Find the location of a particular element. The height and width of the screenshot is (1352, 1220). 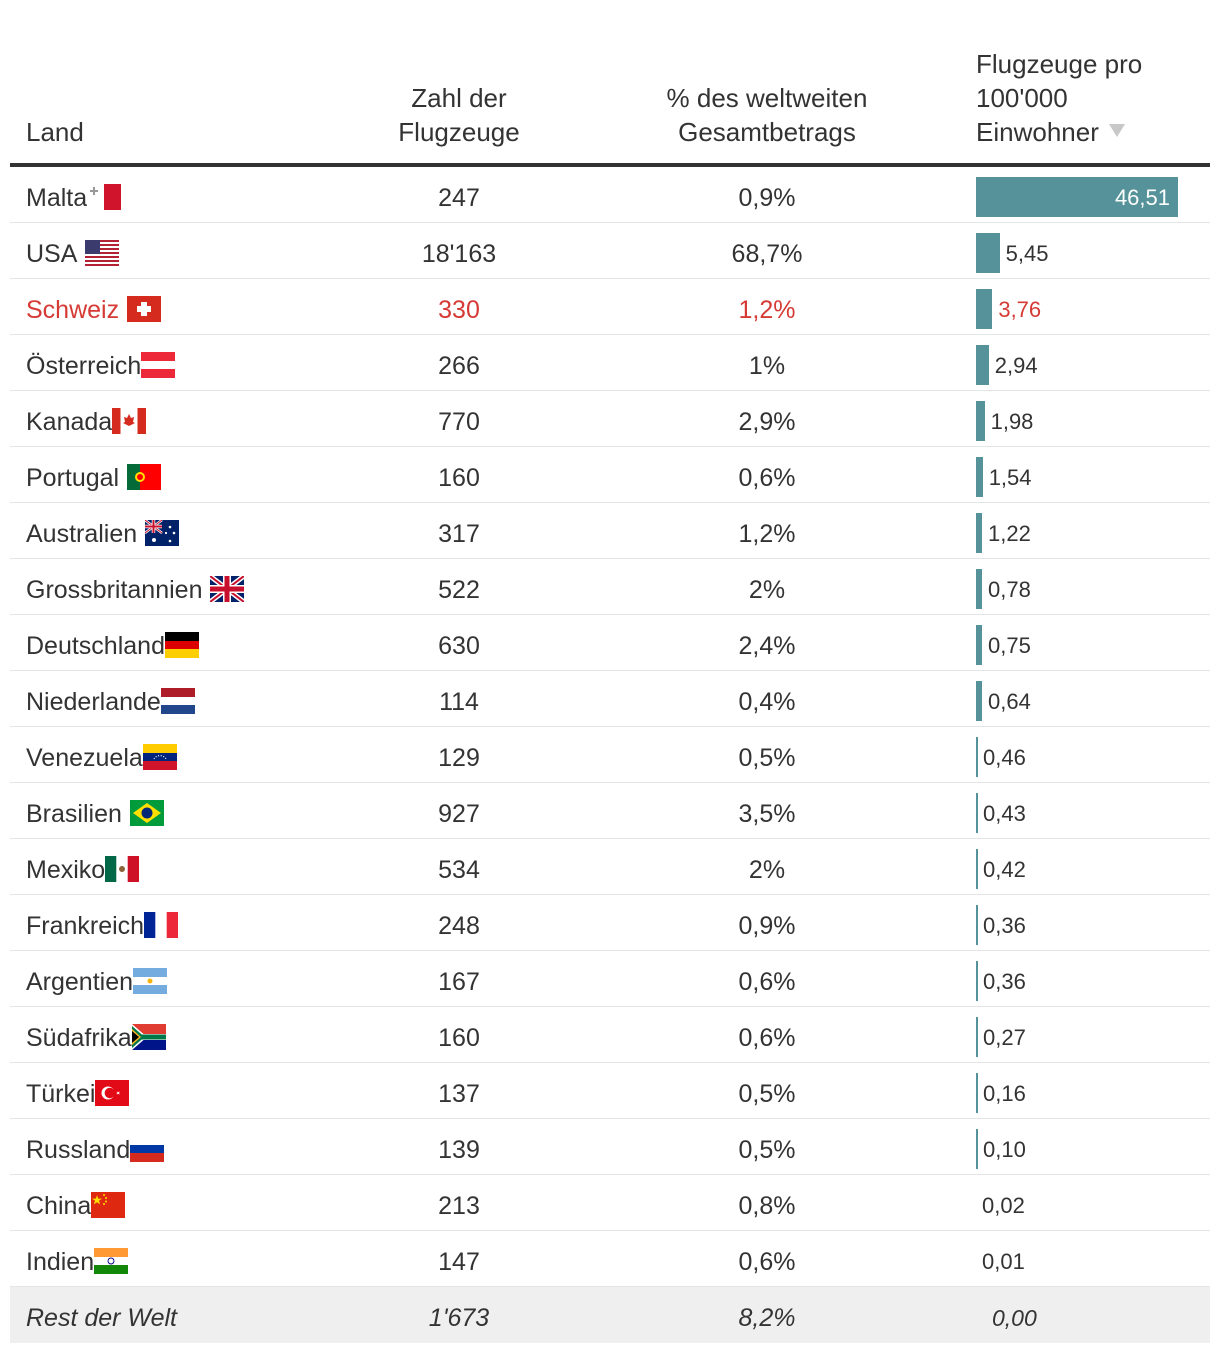

aircraft-count: 18'163 is located at coordinates (459, 254).